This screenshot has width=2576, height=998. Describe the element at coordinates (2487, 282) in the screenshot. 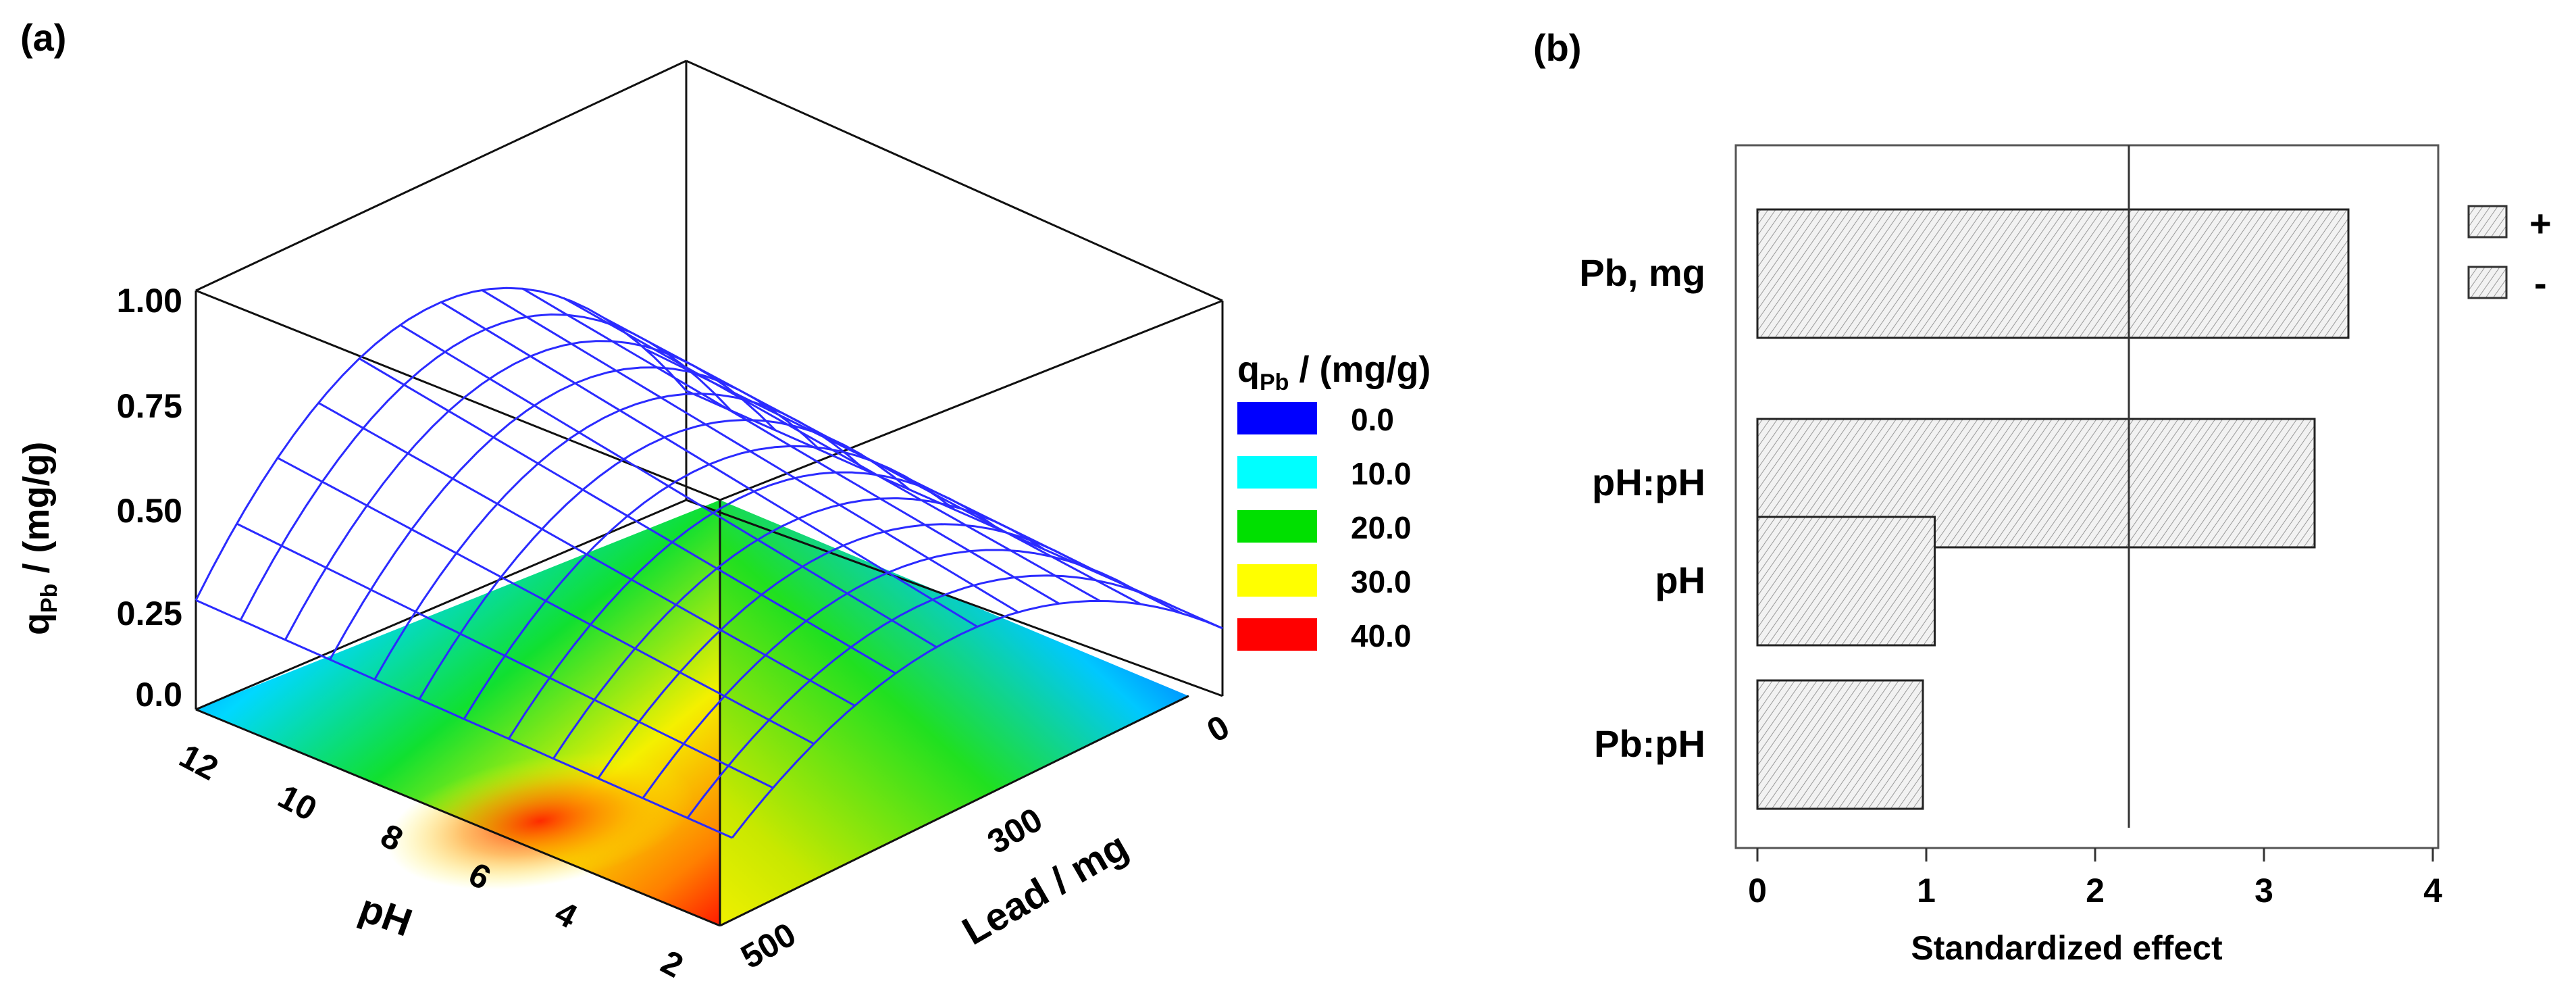

I see `legend-swatch-minus` at that location.